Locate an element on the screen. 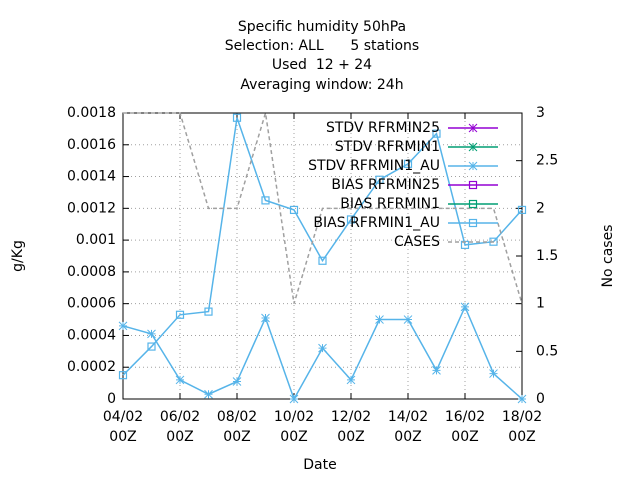 The height and width of the screenshot is (480, 640). y-tick-label: 0.0002 is located at coordinates (91, 367).